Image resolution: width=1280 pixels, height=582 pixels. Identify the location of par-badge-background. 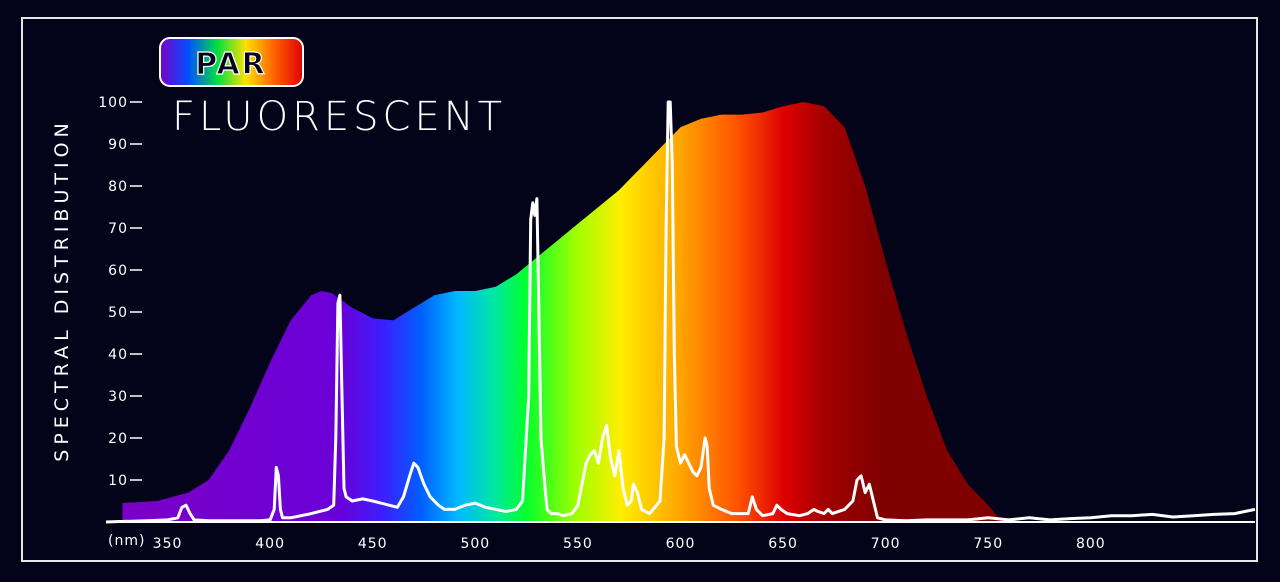
(231, 62).